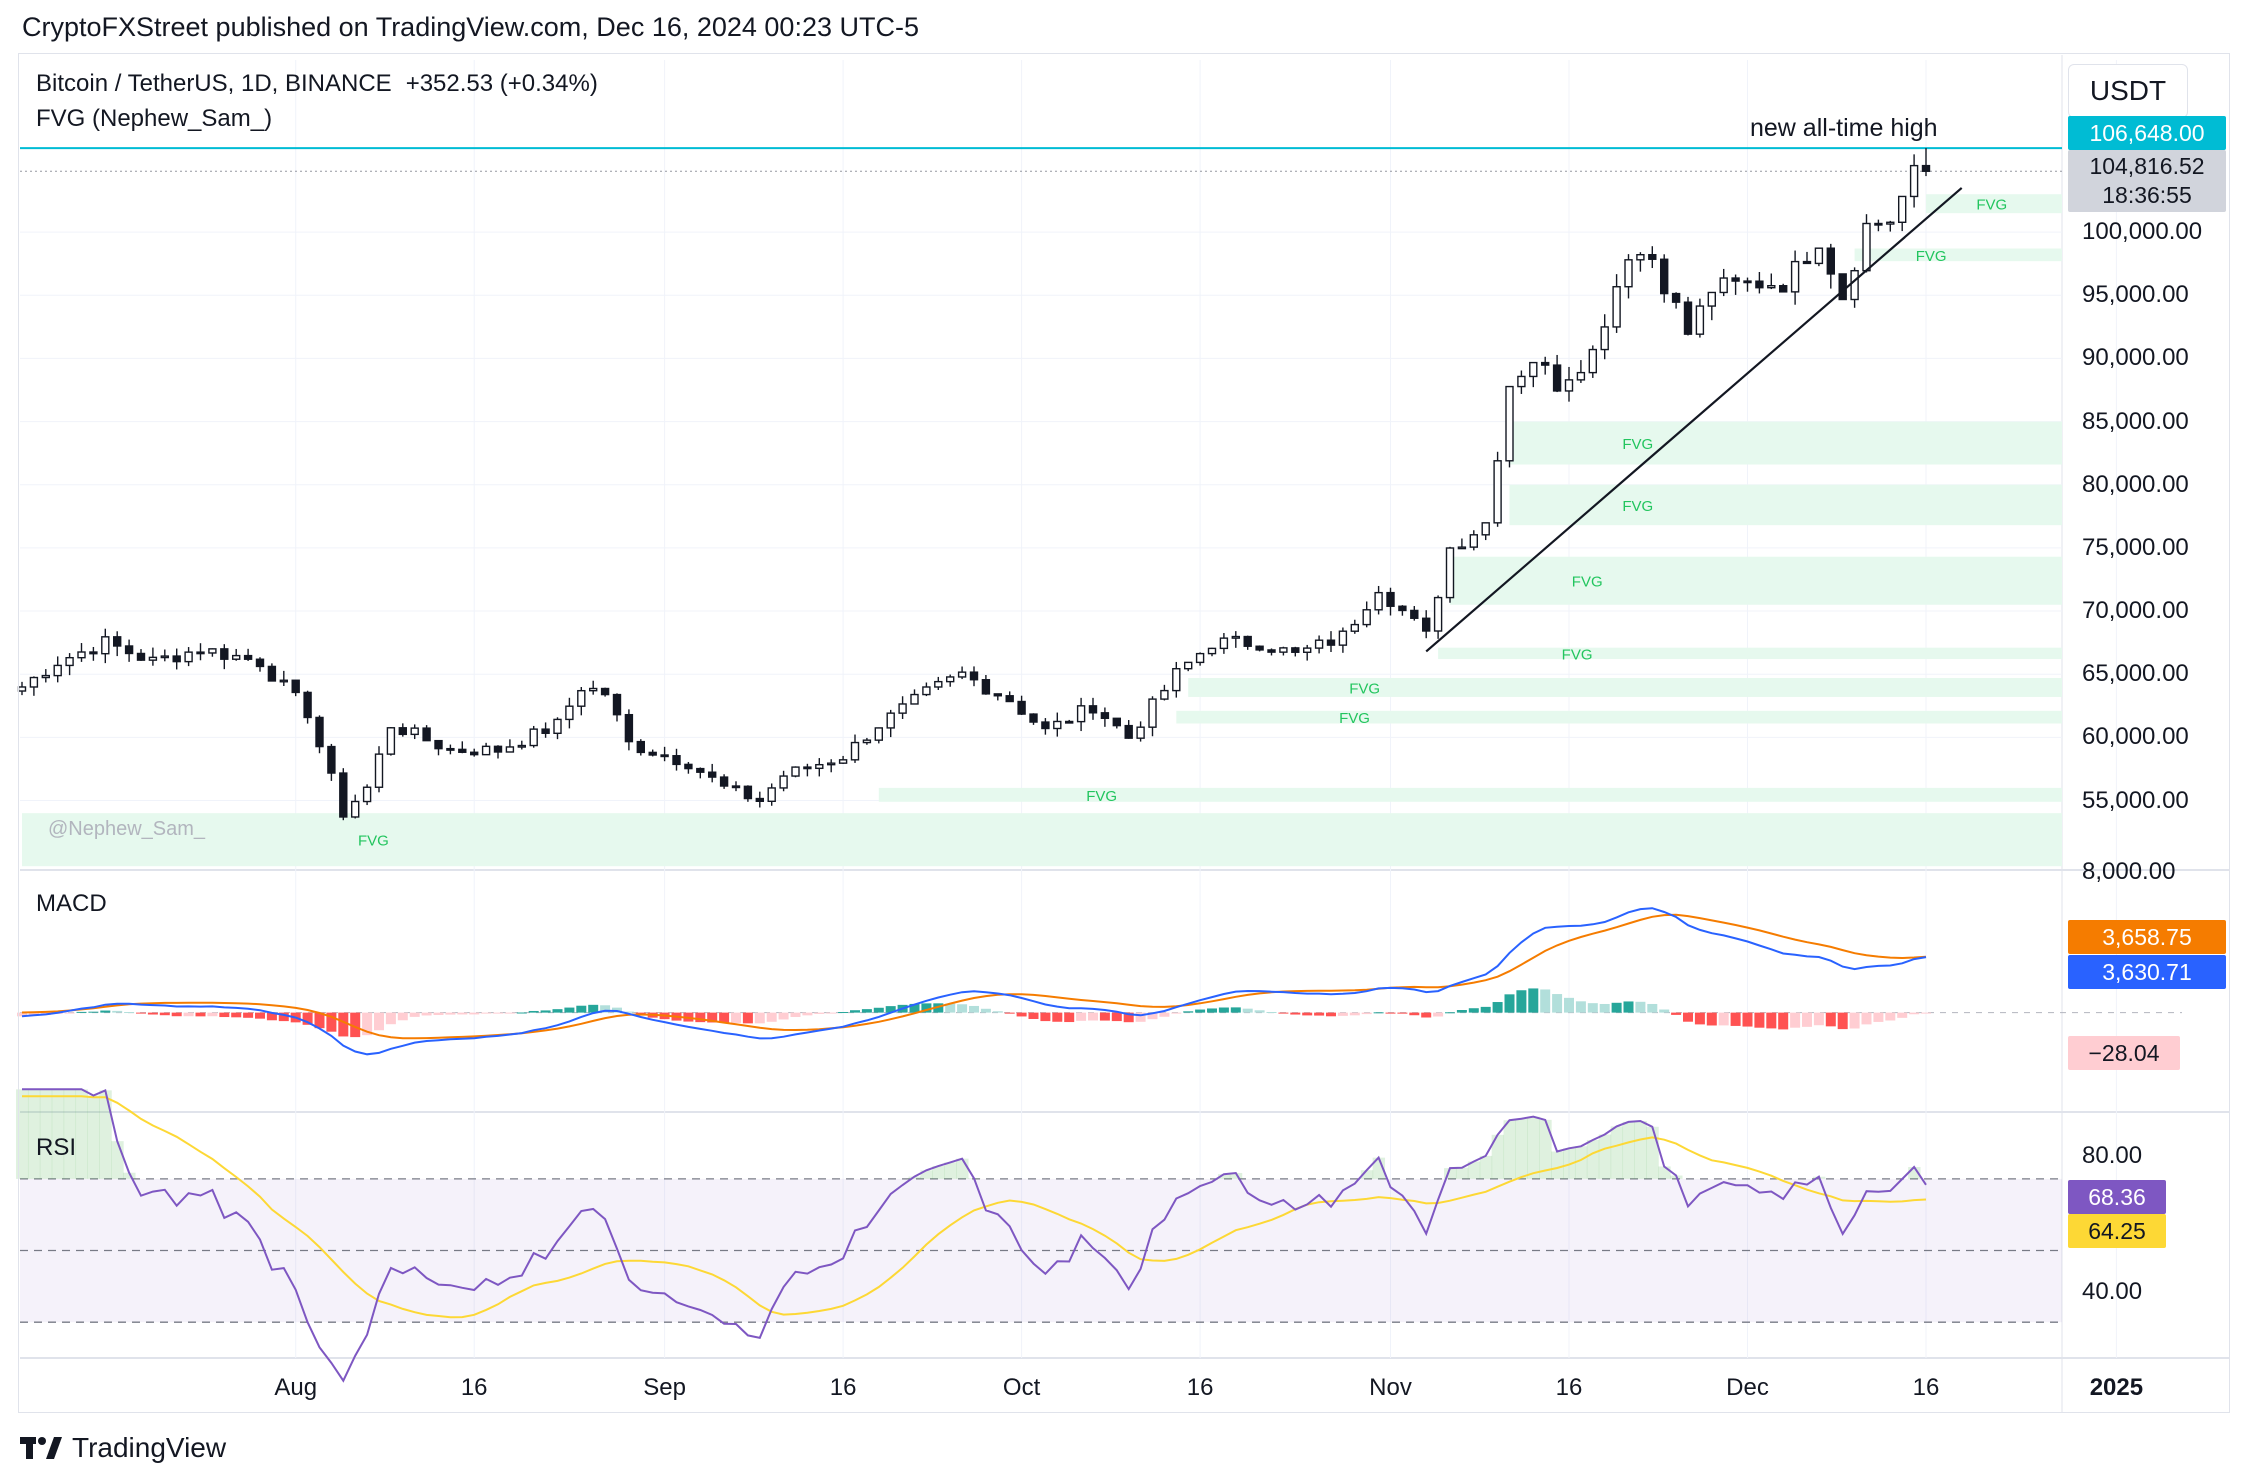 The height and width of the screenshot is (1480, 2250). I want to click on macd-histogram-tag: −28.04, so click(2124, 1053).